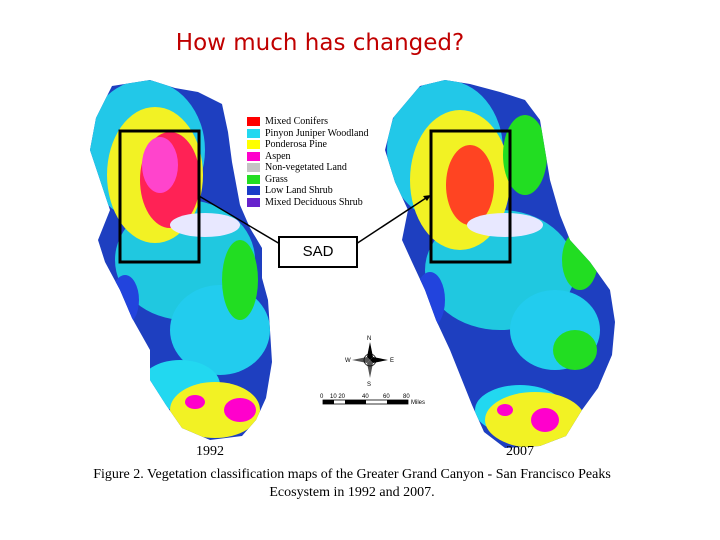 The height and width of the screenshot is (540, 720). What do you see at coordinates (317, 133) in the screenshot?
I see `legend-label: Pinyon Juniper Woodland` at bounding box center [317, 133].